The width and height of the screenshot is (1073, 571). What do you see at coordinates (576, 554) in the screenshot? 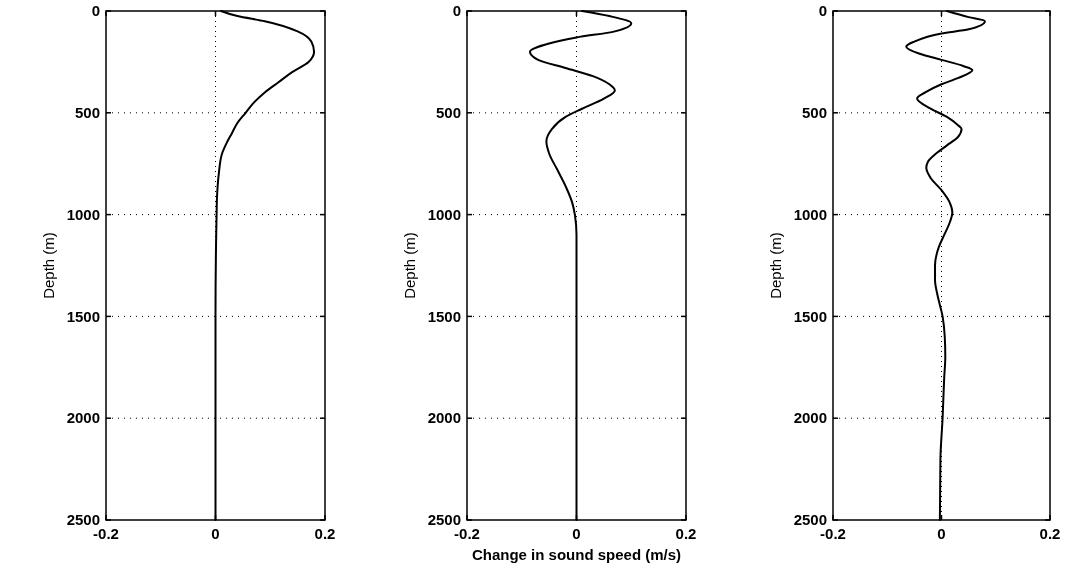
I see `x-axis-title: Change in sound speed (m/s)` at bounding box center [576, 554].